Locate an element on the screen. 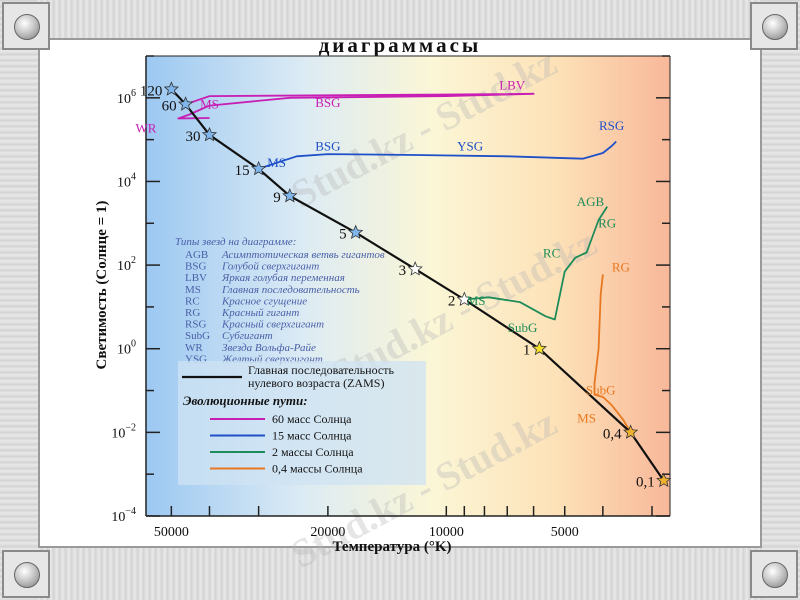  star-mass-label: 0,1 is located at coordinates (645, 483).